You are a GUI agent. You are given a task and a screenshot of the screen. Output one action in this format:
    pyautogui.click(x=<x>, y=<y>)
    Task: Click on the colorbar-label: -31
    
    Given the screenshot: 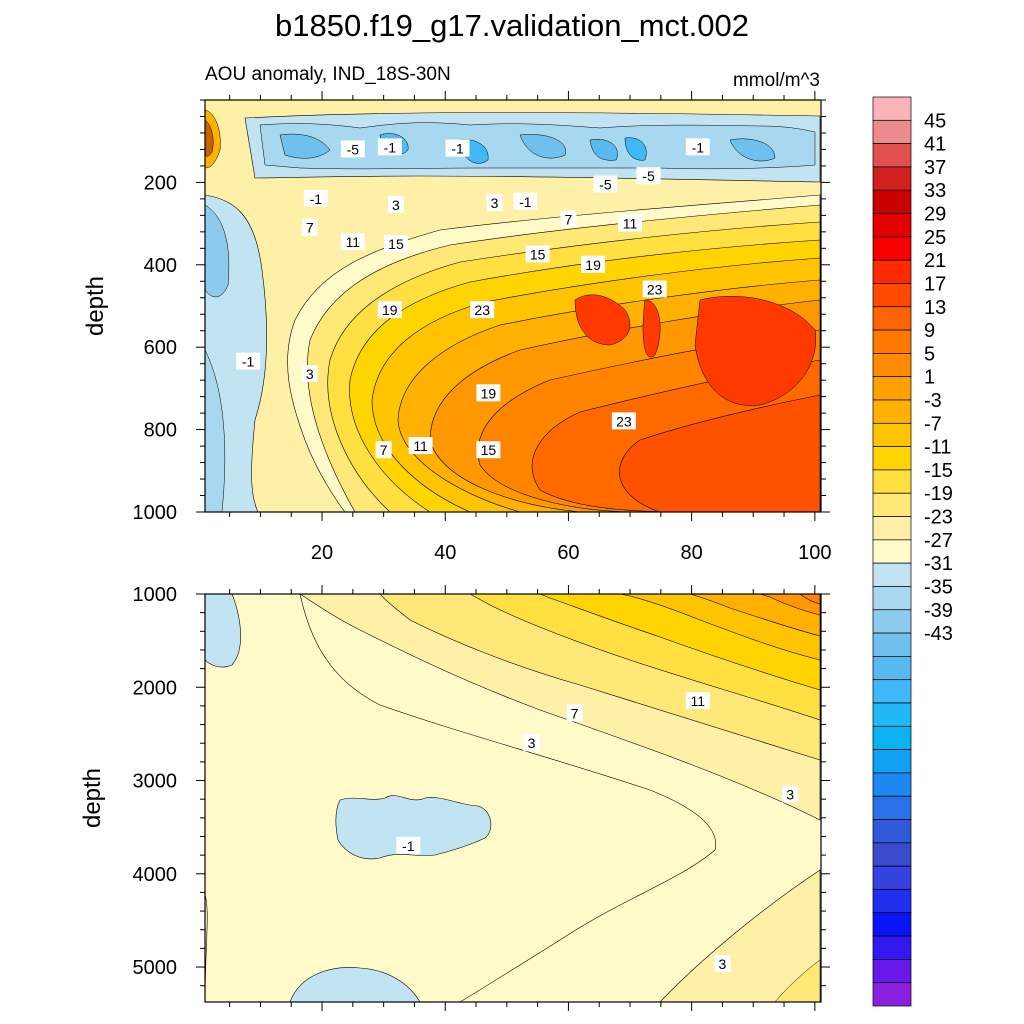 What is the action you would take?
    pyautogui.click(x=938, y=564)
    